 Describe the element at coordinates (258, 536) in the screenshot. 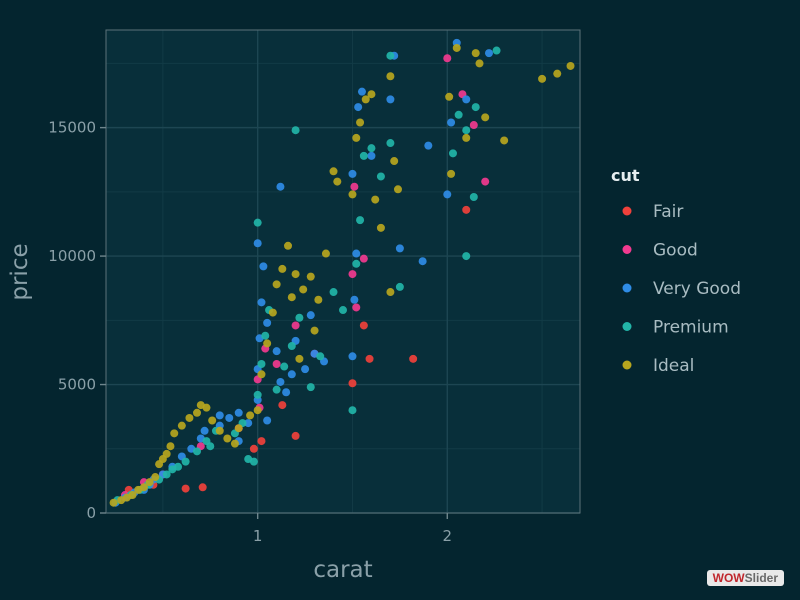

I see `x-tick-label: 1` at that location.